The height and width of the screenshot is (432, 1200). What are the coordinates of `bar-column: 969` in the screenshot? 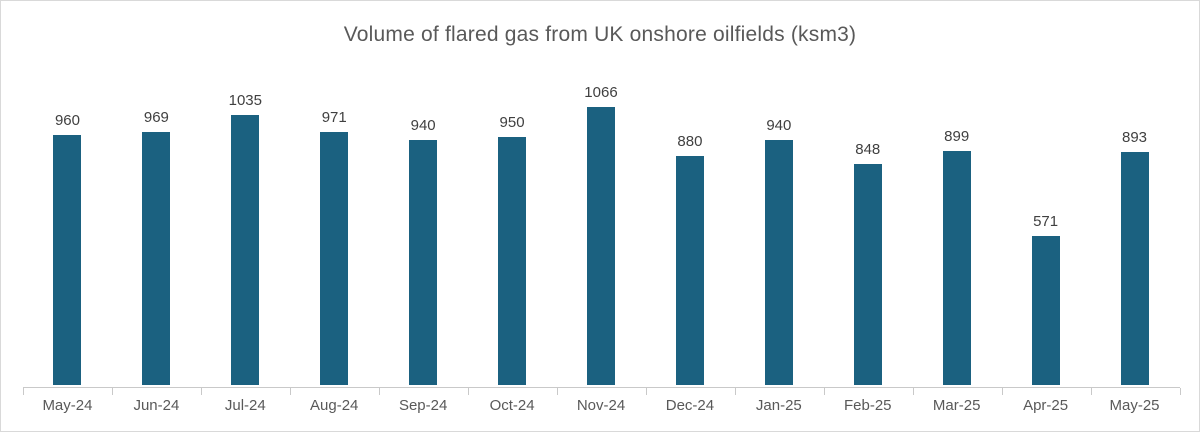 It's located at (156, 223).